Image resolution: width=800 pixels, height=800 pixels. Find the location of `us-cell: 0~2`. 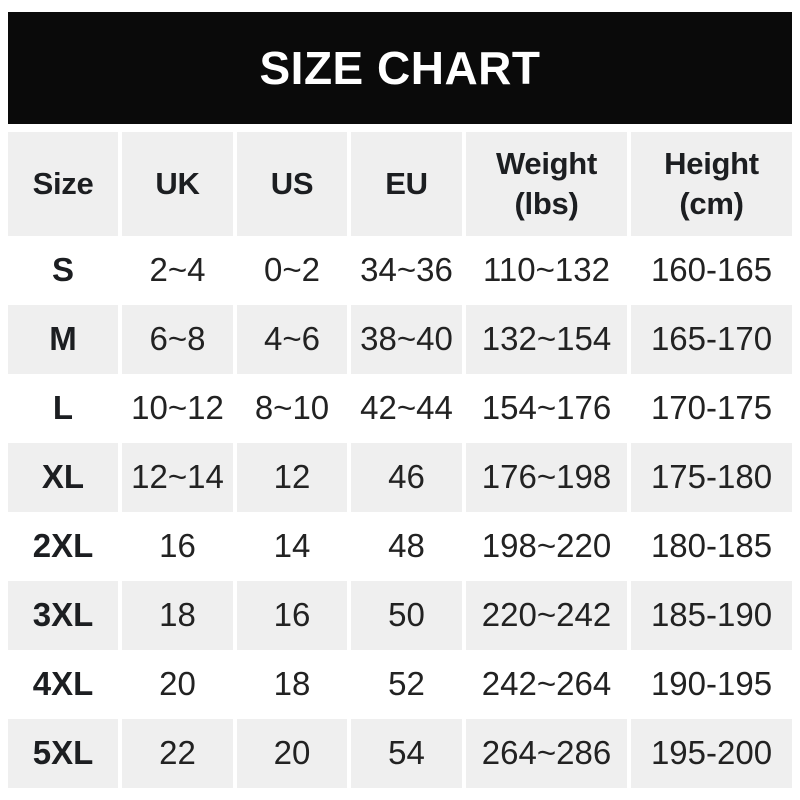

us-cell: 0~2 is located at coordinates (292, 270).